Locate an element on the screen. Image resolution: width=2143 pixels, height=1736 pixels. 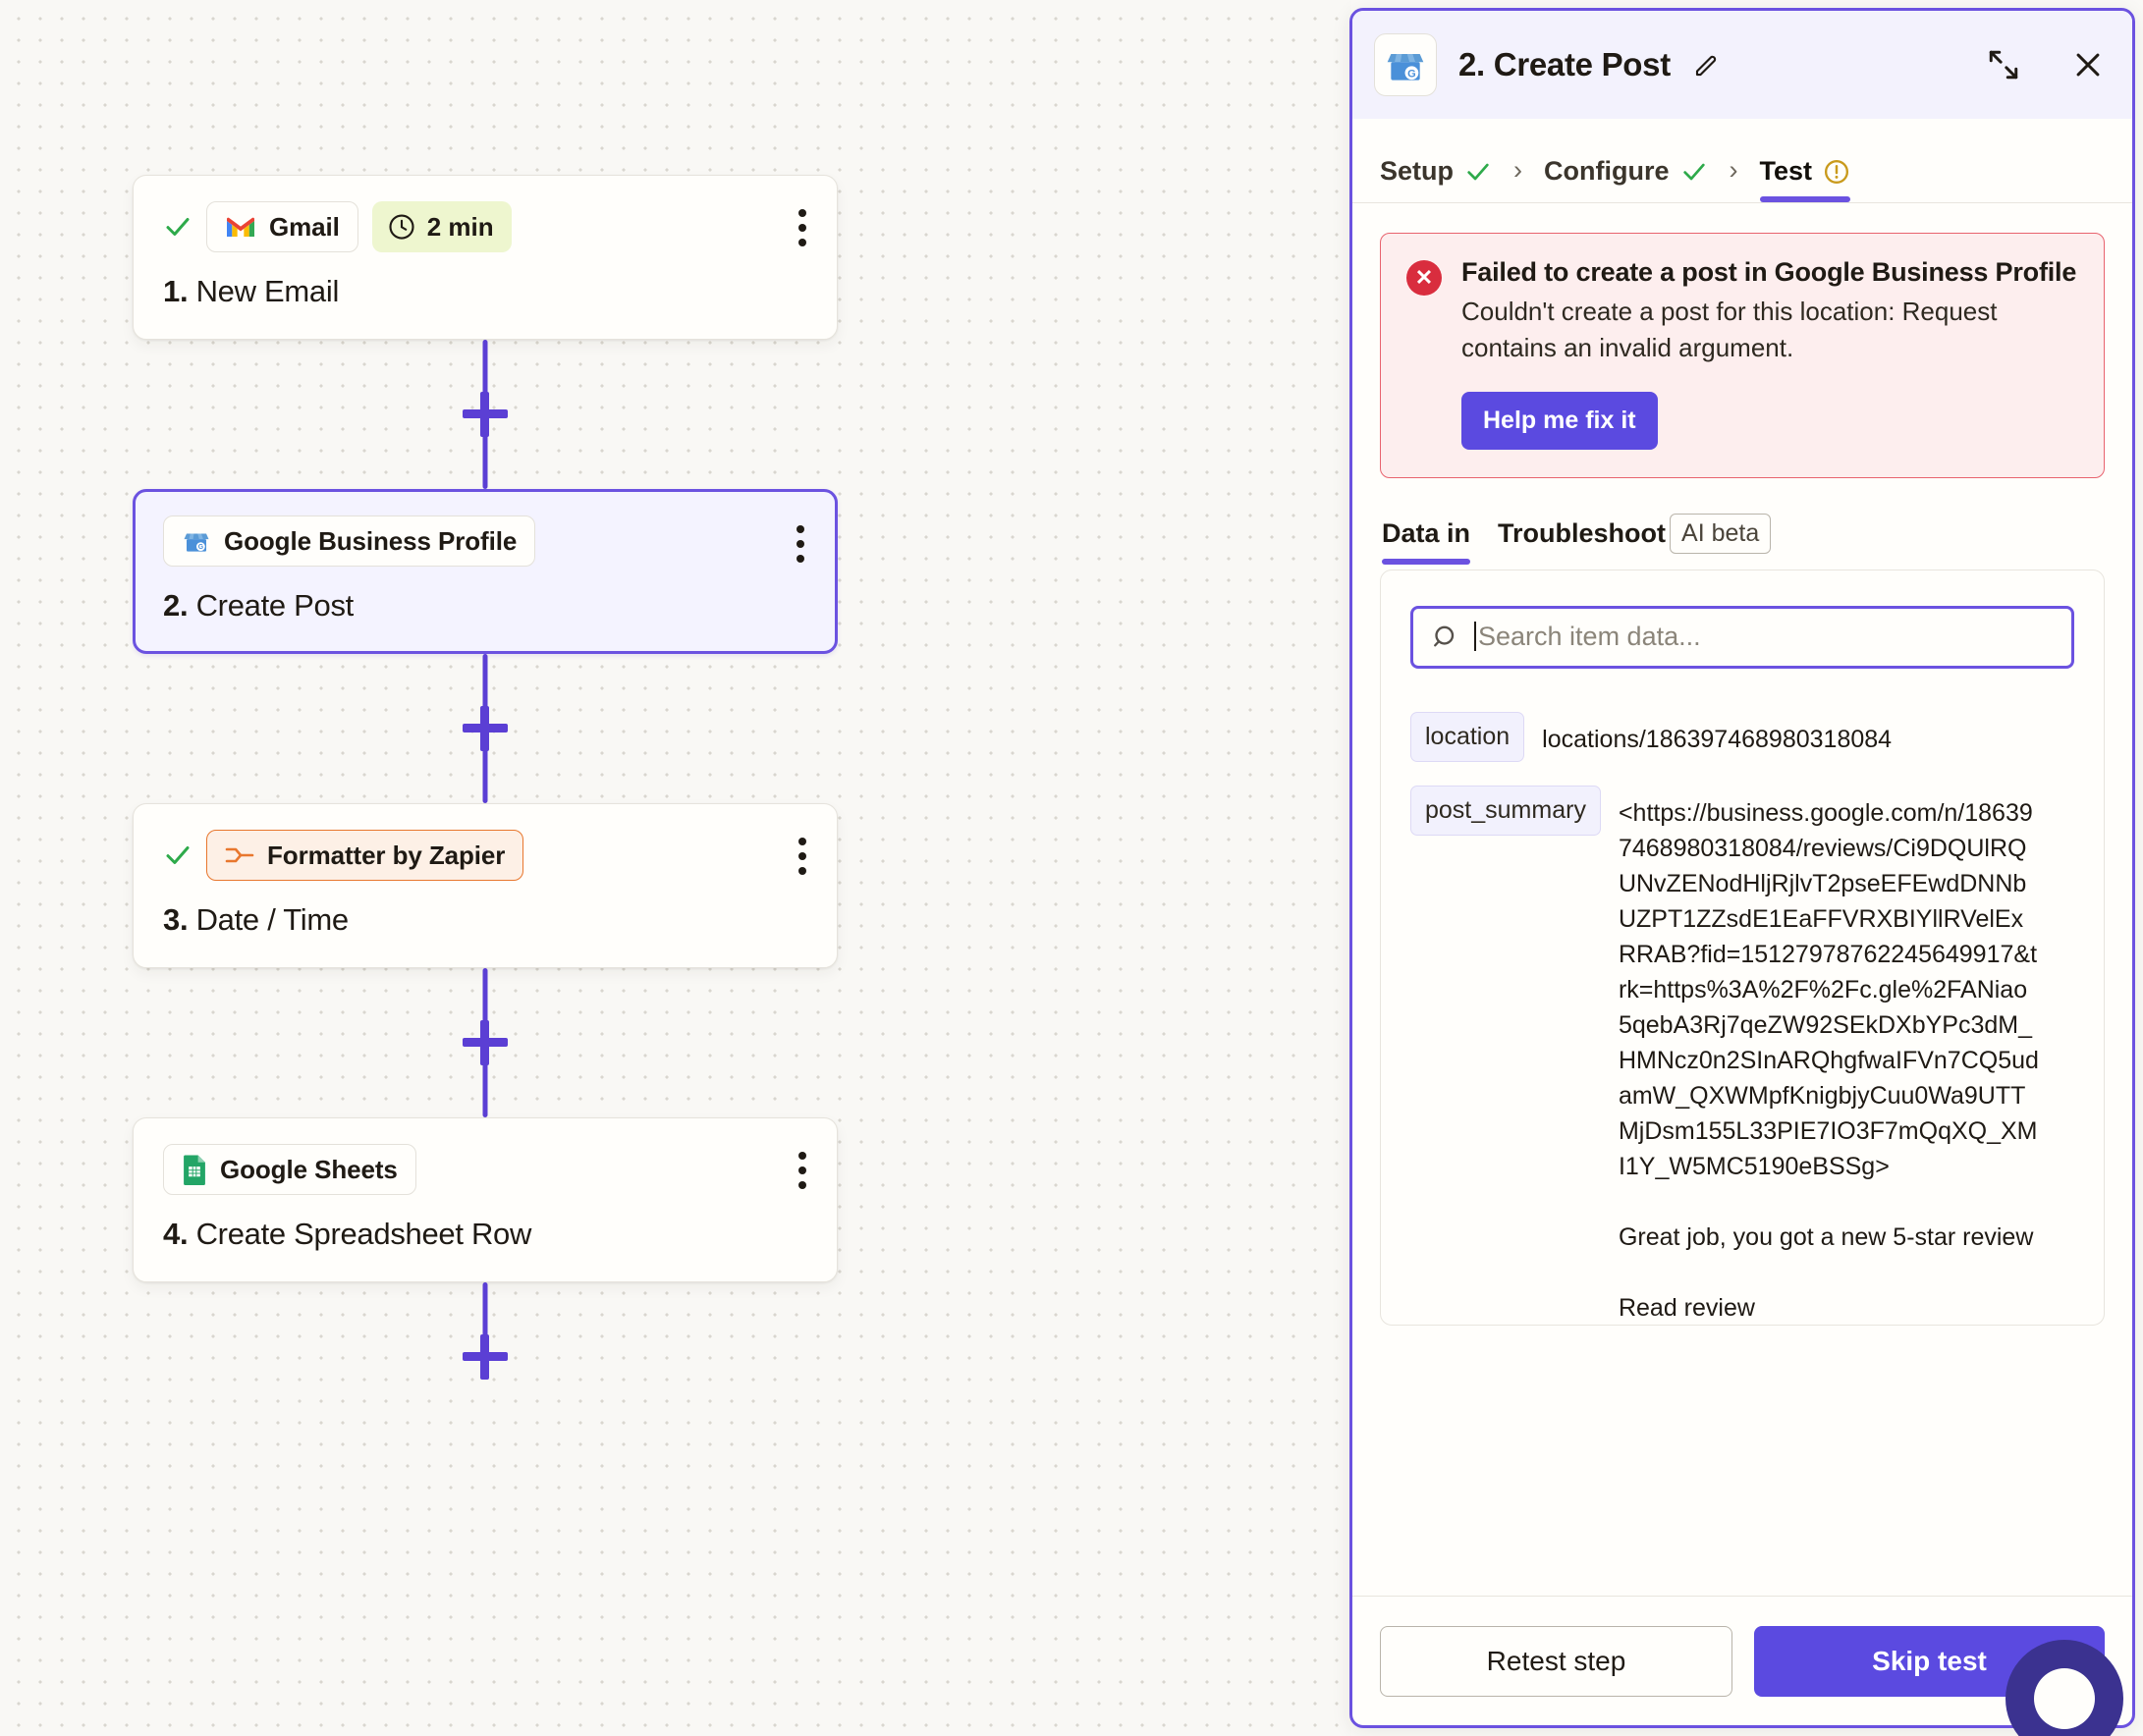
expand-icon is located at coordinates (2003, 65).